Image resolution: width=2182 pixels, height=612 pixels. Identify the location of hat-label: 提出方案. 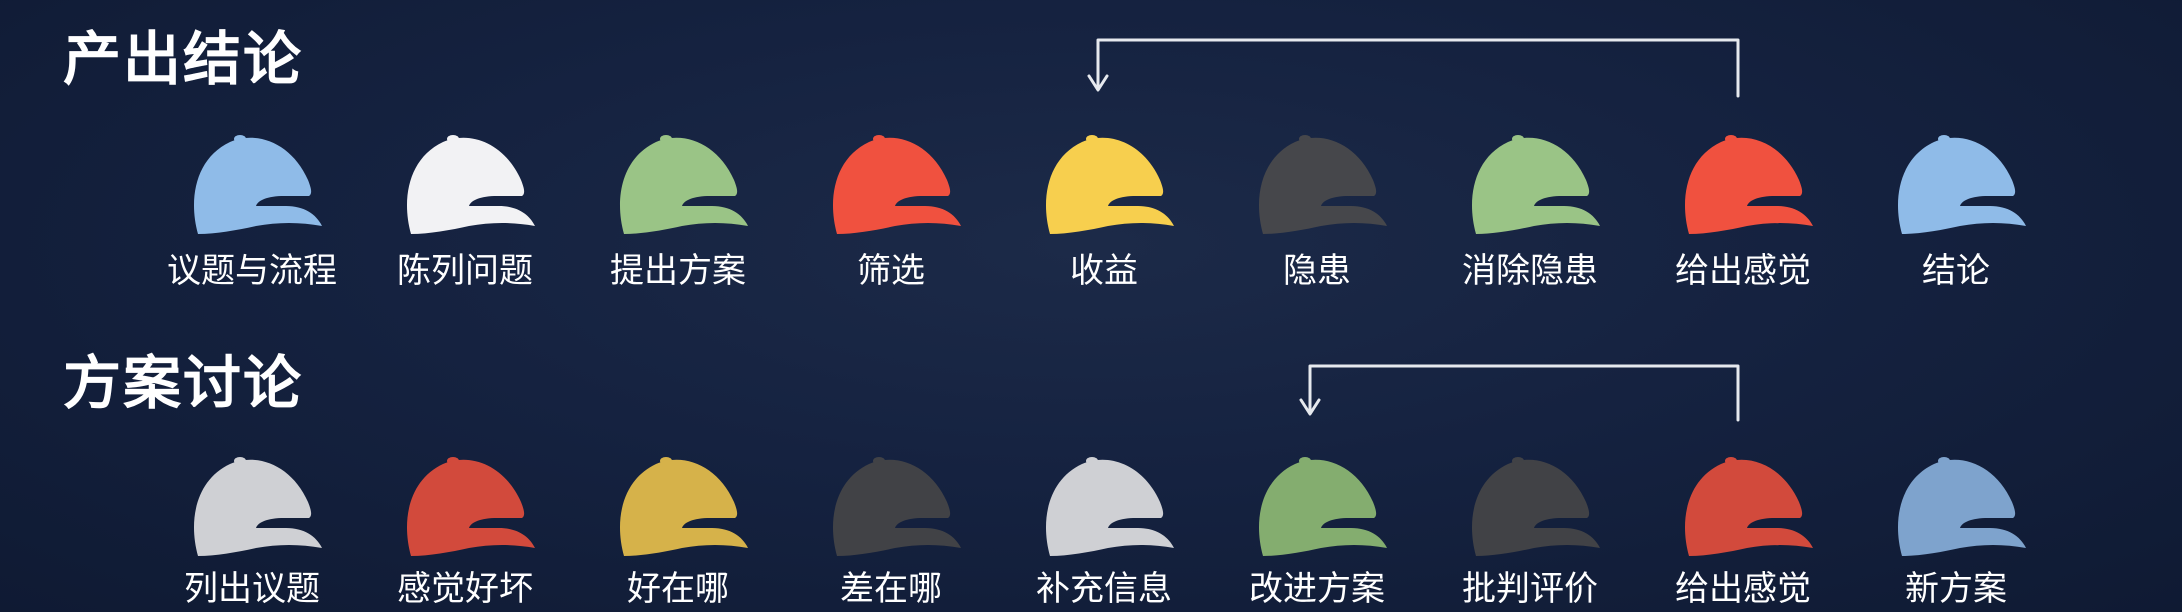
(678, 271).